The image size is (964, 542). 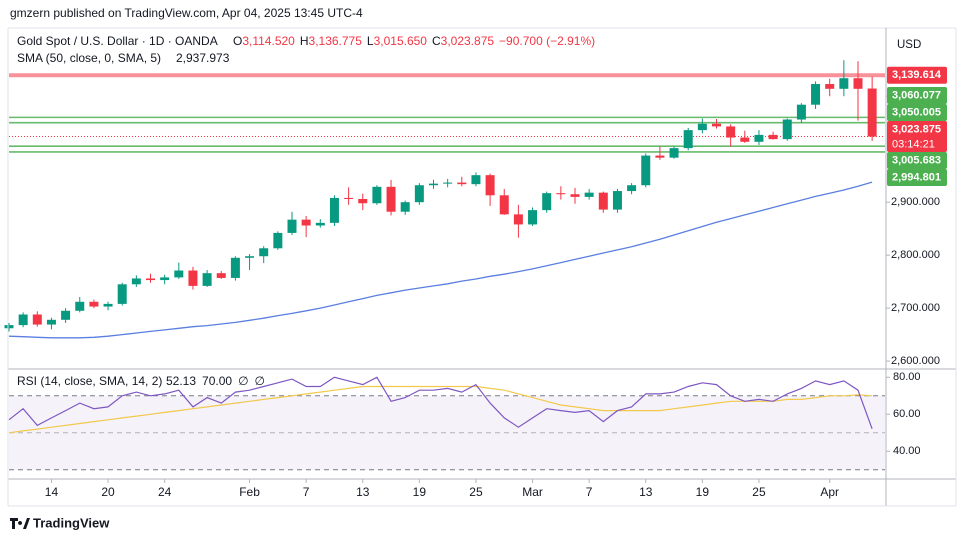 I want to click on ohlc-value: 3,114.520, so click(x=268, y=41).